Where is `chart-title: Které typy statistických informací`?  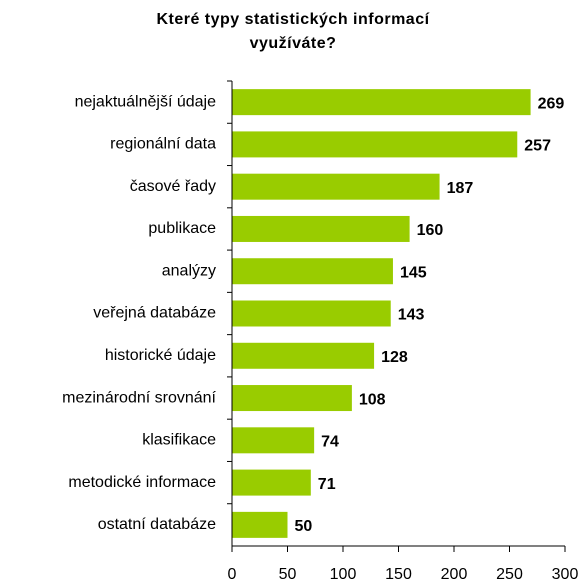
chart-title: Které typy statistických informací is located at coordinates (292, 19).